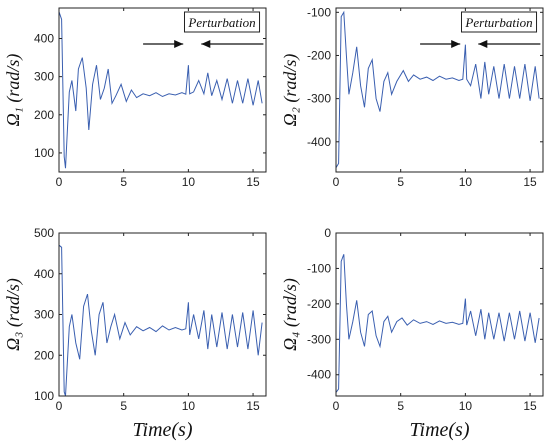  I want to click on y-tick-label: 500, so click(44, 233).